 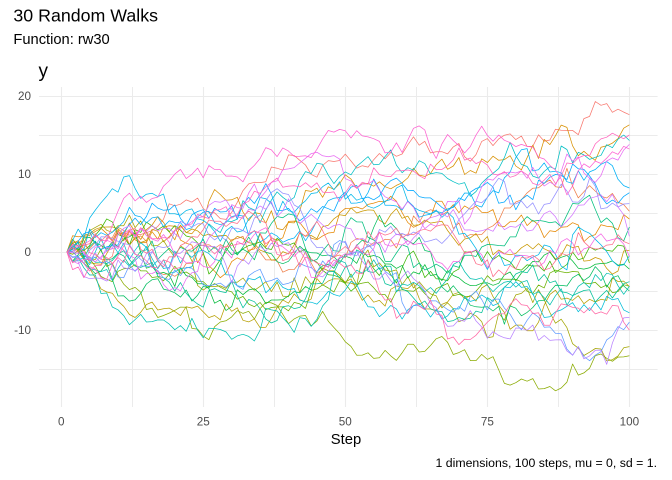 I want to click on svg-text: y, so click(x=44, y=71).